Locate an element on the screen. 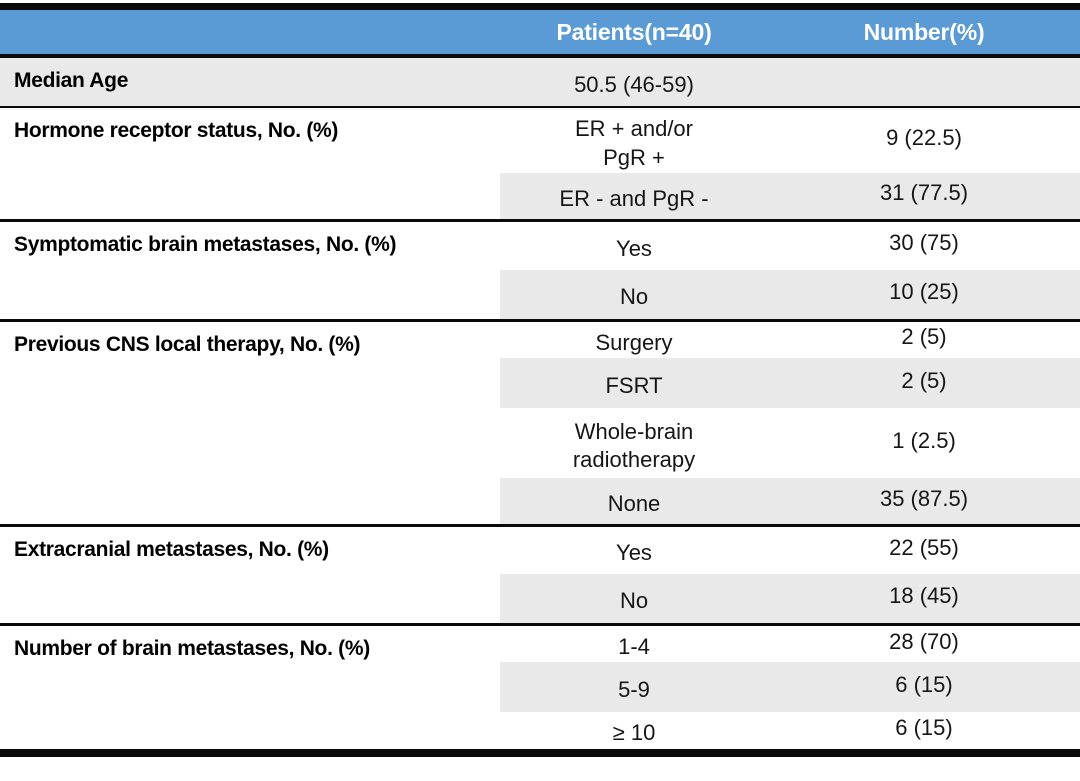  header-cell-patients: Patients(n=40) is located at coordinates (634, 31).